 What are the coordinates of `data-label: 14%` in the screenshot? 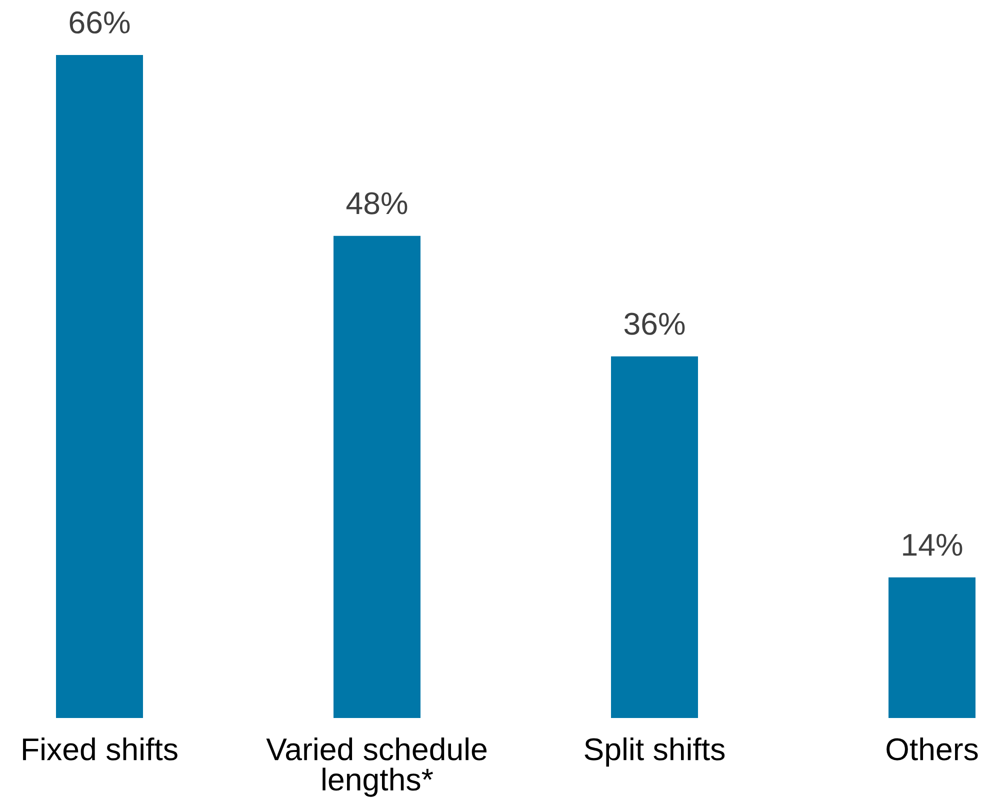 It's located at (932, 545).